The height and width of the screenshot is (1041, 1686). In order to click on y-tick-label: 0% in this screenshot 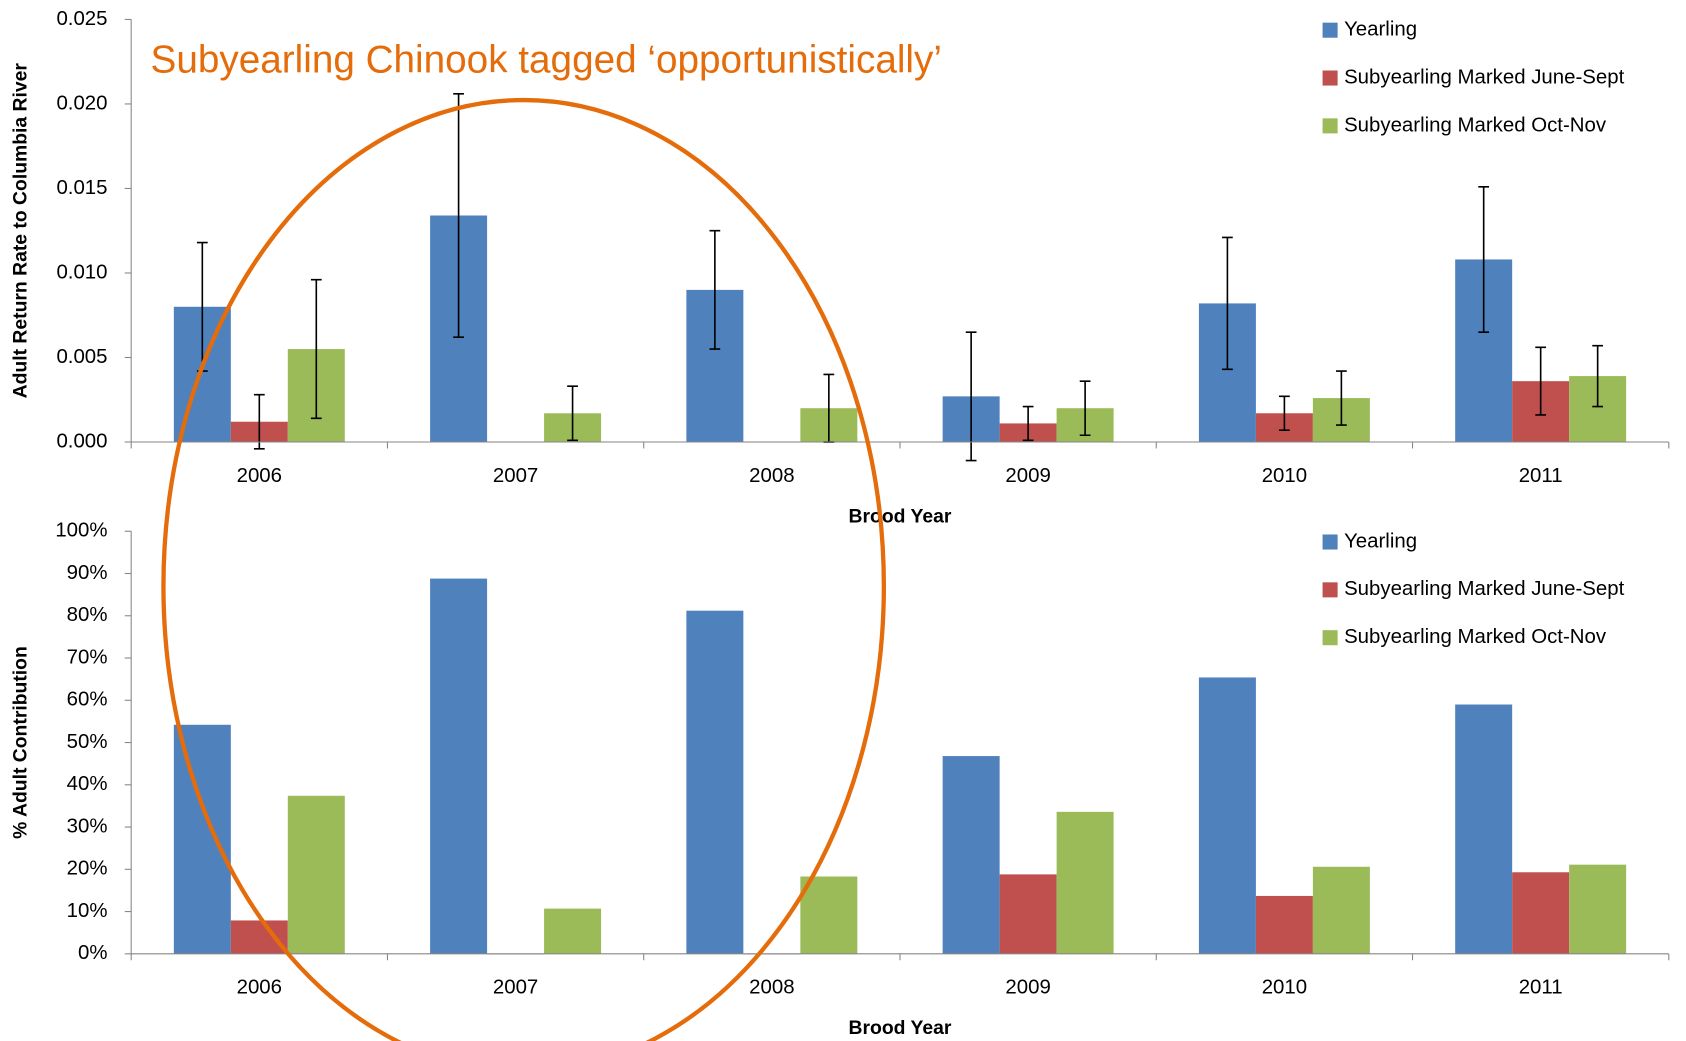, I will do `click(93, 953)`.